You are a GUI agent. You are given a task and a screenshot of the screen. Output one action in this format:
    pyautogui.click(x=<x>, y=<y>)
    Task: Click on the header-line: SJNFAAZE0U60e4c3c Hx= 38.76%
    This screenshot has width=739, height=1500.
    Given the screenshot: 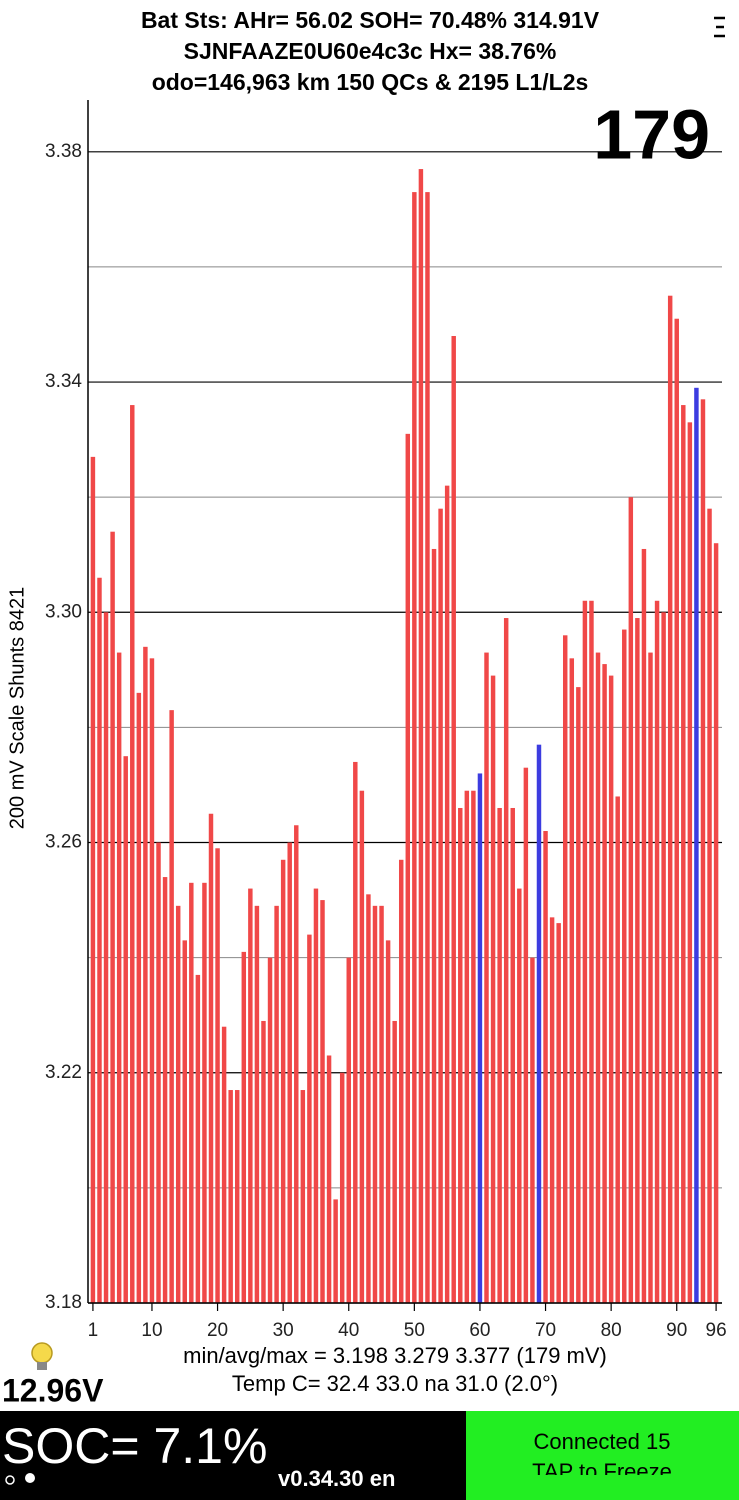 What is the action you would take?
    pyautogui.click(x=370, y=51)
    